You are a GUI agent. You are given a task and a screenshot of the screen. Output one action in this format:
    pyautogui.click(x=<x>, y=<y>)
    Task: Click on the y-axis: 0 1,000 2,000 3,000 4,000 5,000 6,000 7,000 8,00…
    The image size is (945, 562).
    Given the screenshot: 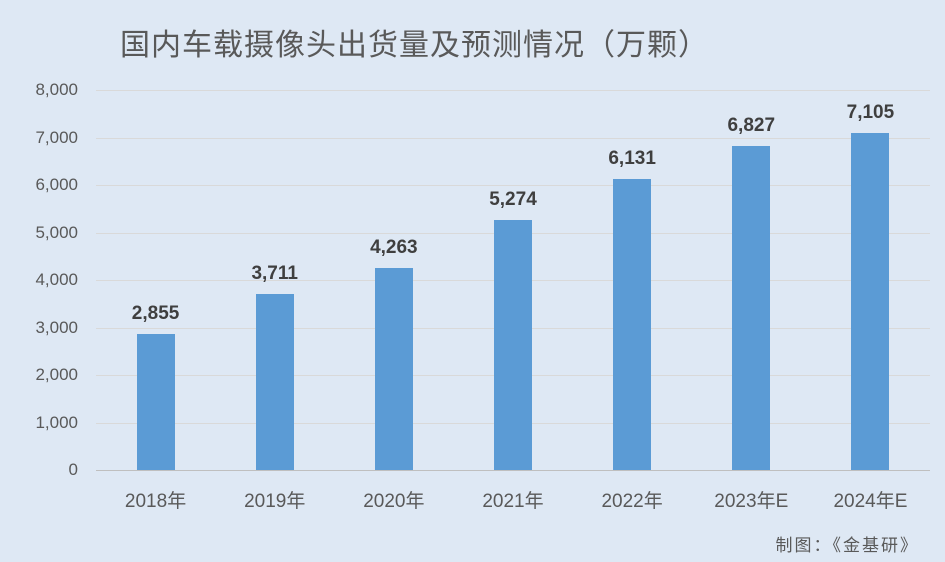 What is the action you would take?
    pyautogui.click(x=39, y=281)
    